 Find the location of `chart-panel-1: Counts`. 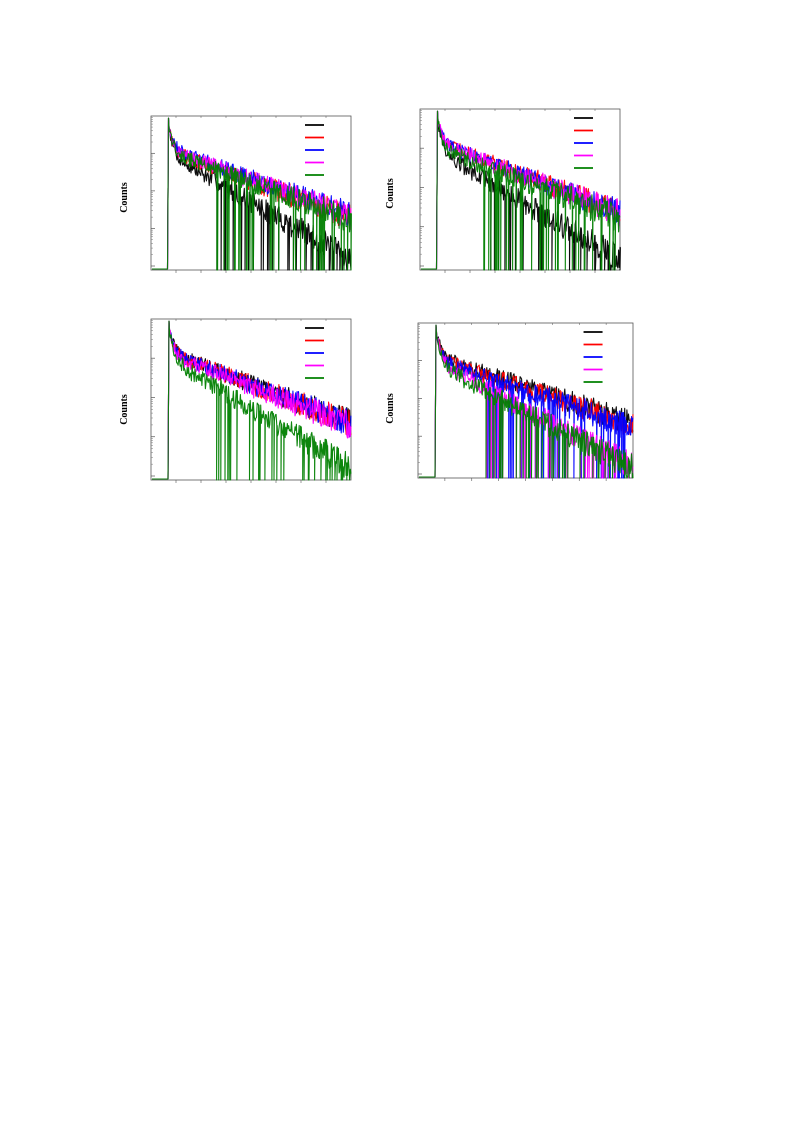

chart-panel-1: Counts is located at coordinates (240, 204).